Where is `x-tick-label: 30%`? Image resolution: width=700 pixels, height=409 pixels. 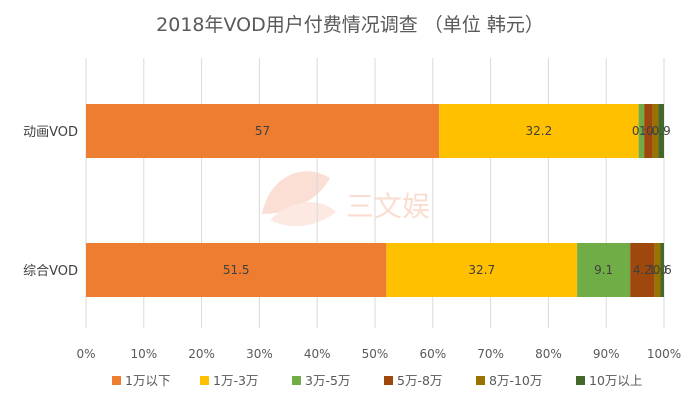 x-tick-label: 30% is located at coordinates (259, 354).